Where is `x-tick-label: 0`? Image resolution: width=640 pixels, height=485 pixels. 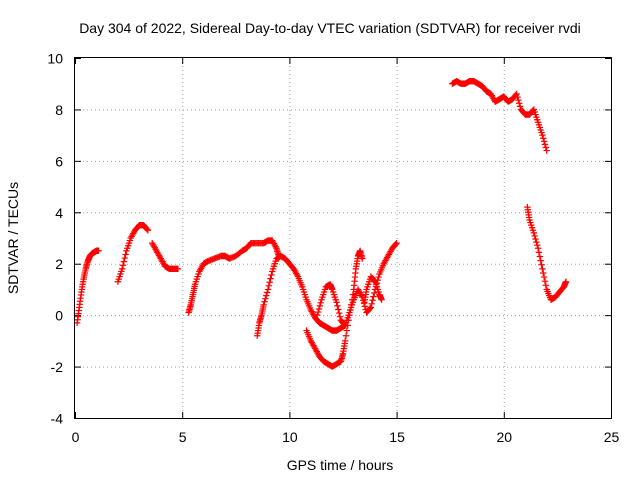 x-tick-label: 0 is located at coordinates (76, 437).